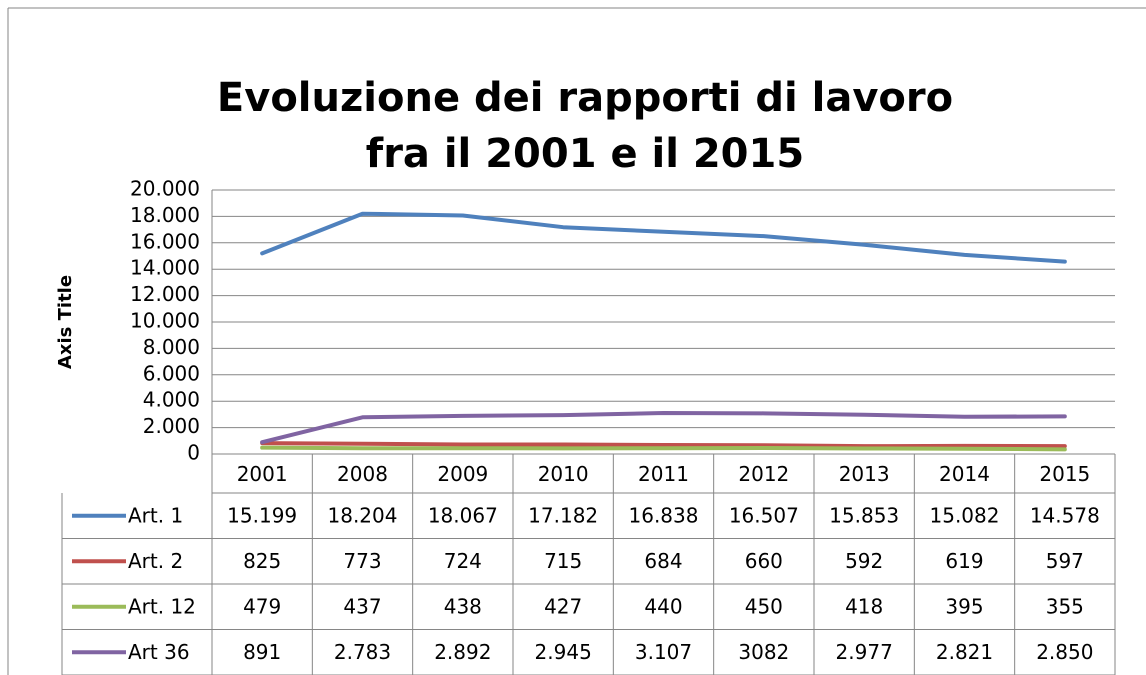 This screenshot has width=1146, height=675. I want to click on x-tick-label: 2001, so click(262, 474).